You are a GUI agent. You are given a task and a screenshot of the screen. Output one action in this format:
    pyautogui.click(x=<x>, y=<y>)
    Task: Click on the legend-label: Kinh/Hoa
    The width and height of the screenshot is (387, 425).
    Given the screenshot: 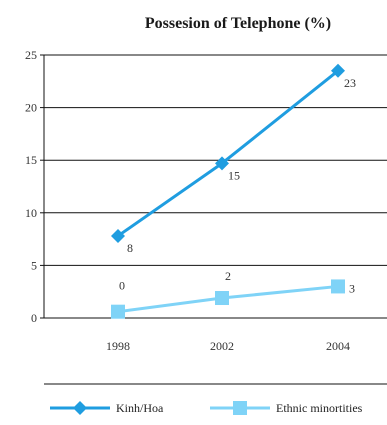 What is the action you would take?
    pyautogui.click(x=140, y=408)
    